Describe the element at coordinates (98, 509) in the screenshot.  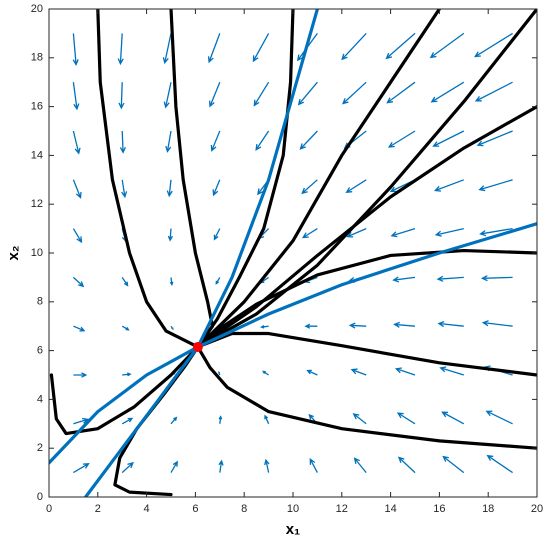
I see `x-tick-label: 2` at that location.